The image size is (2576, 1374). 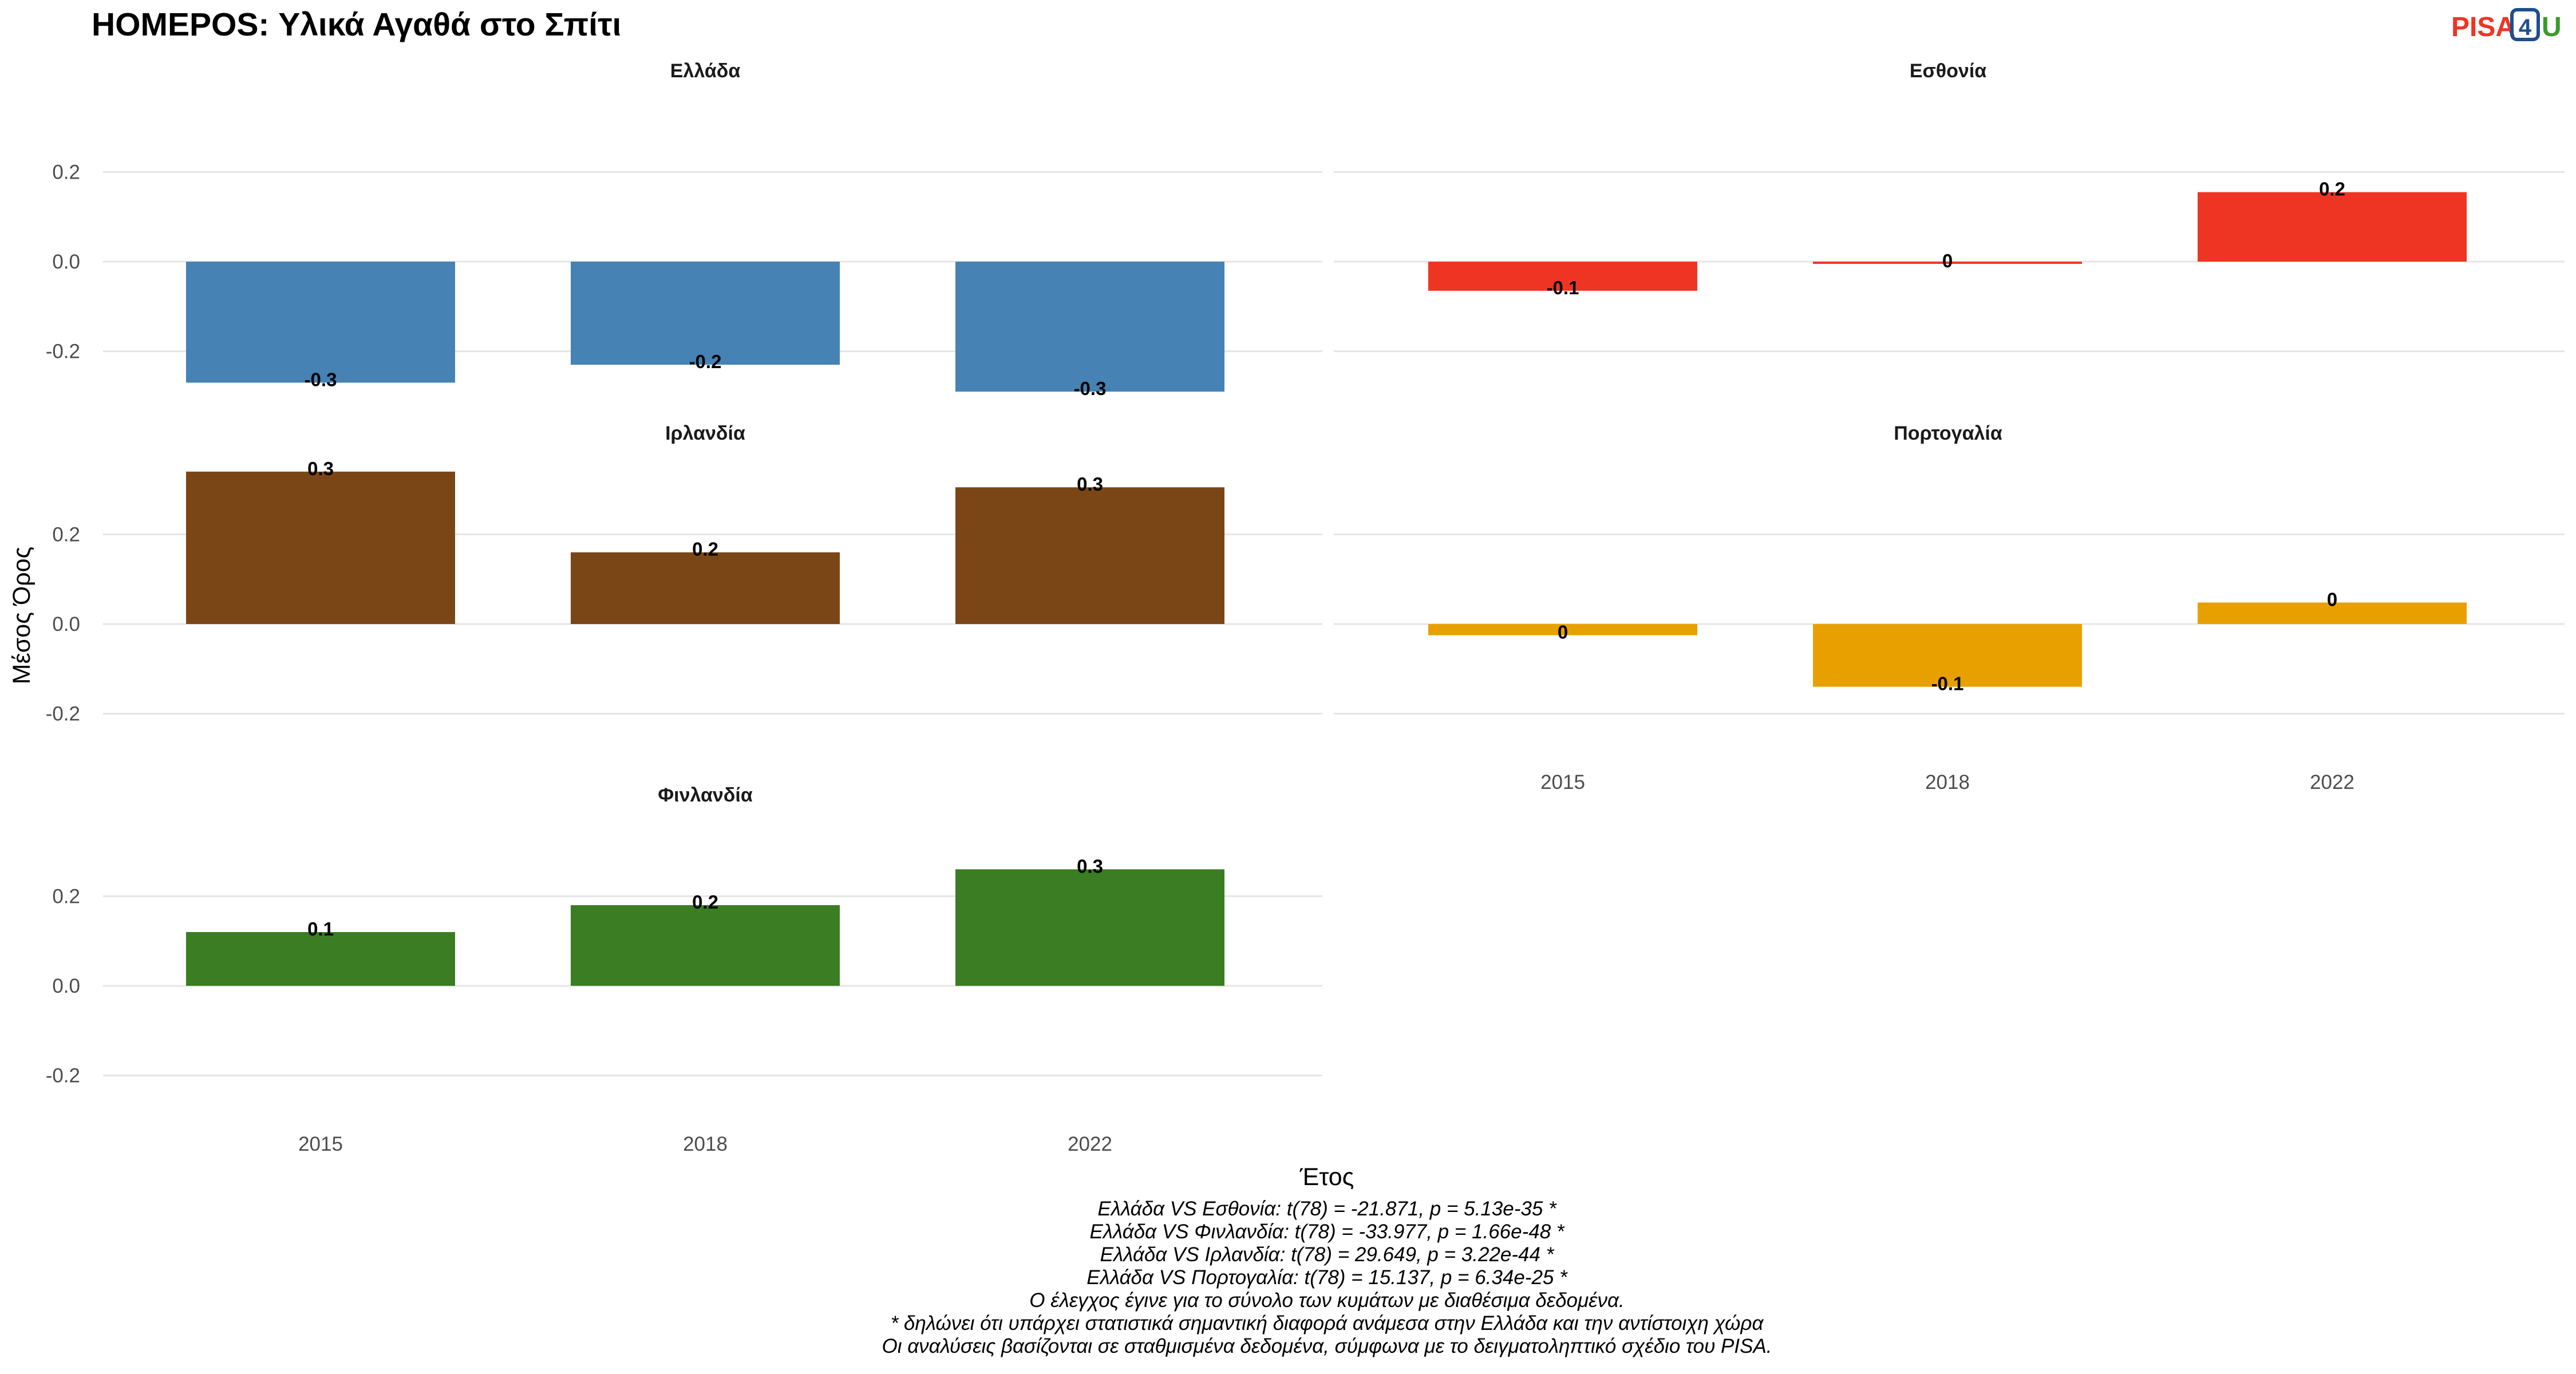 What do you see at coordinates (2552, 27) in the screenshot?
I see `logo-text-c: U` at bounding box center [2552, 27].